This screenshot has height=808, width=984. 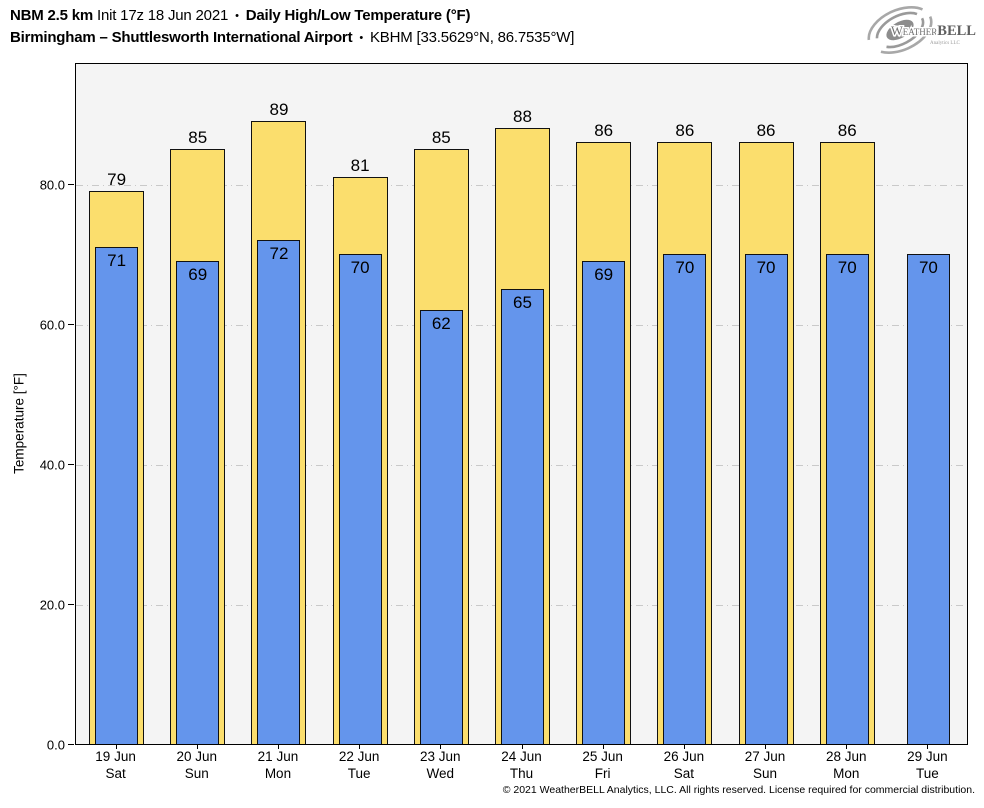 What do you see at coordinates (52, 465) in the screenshot?
I see `y-tick-label: 40.0` at bounding box center [52, 465].